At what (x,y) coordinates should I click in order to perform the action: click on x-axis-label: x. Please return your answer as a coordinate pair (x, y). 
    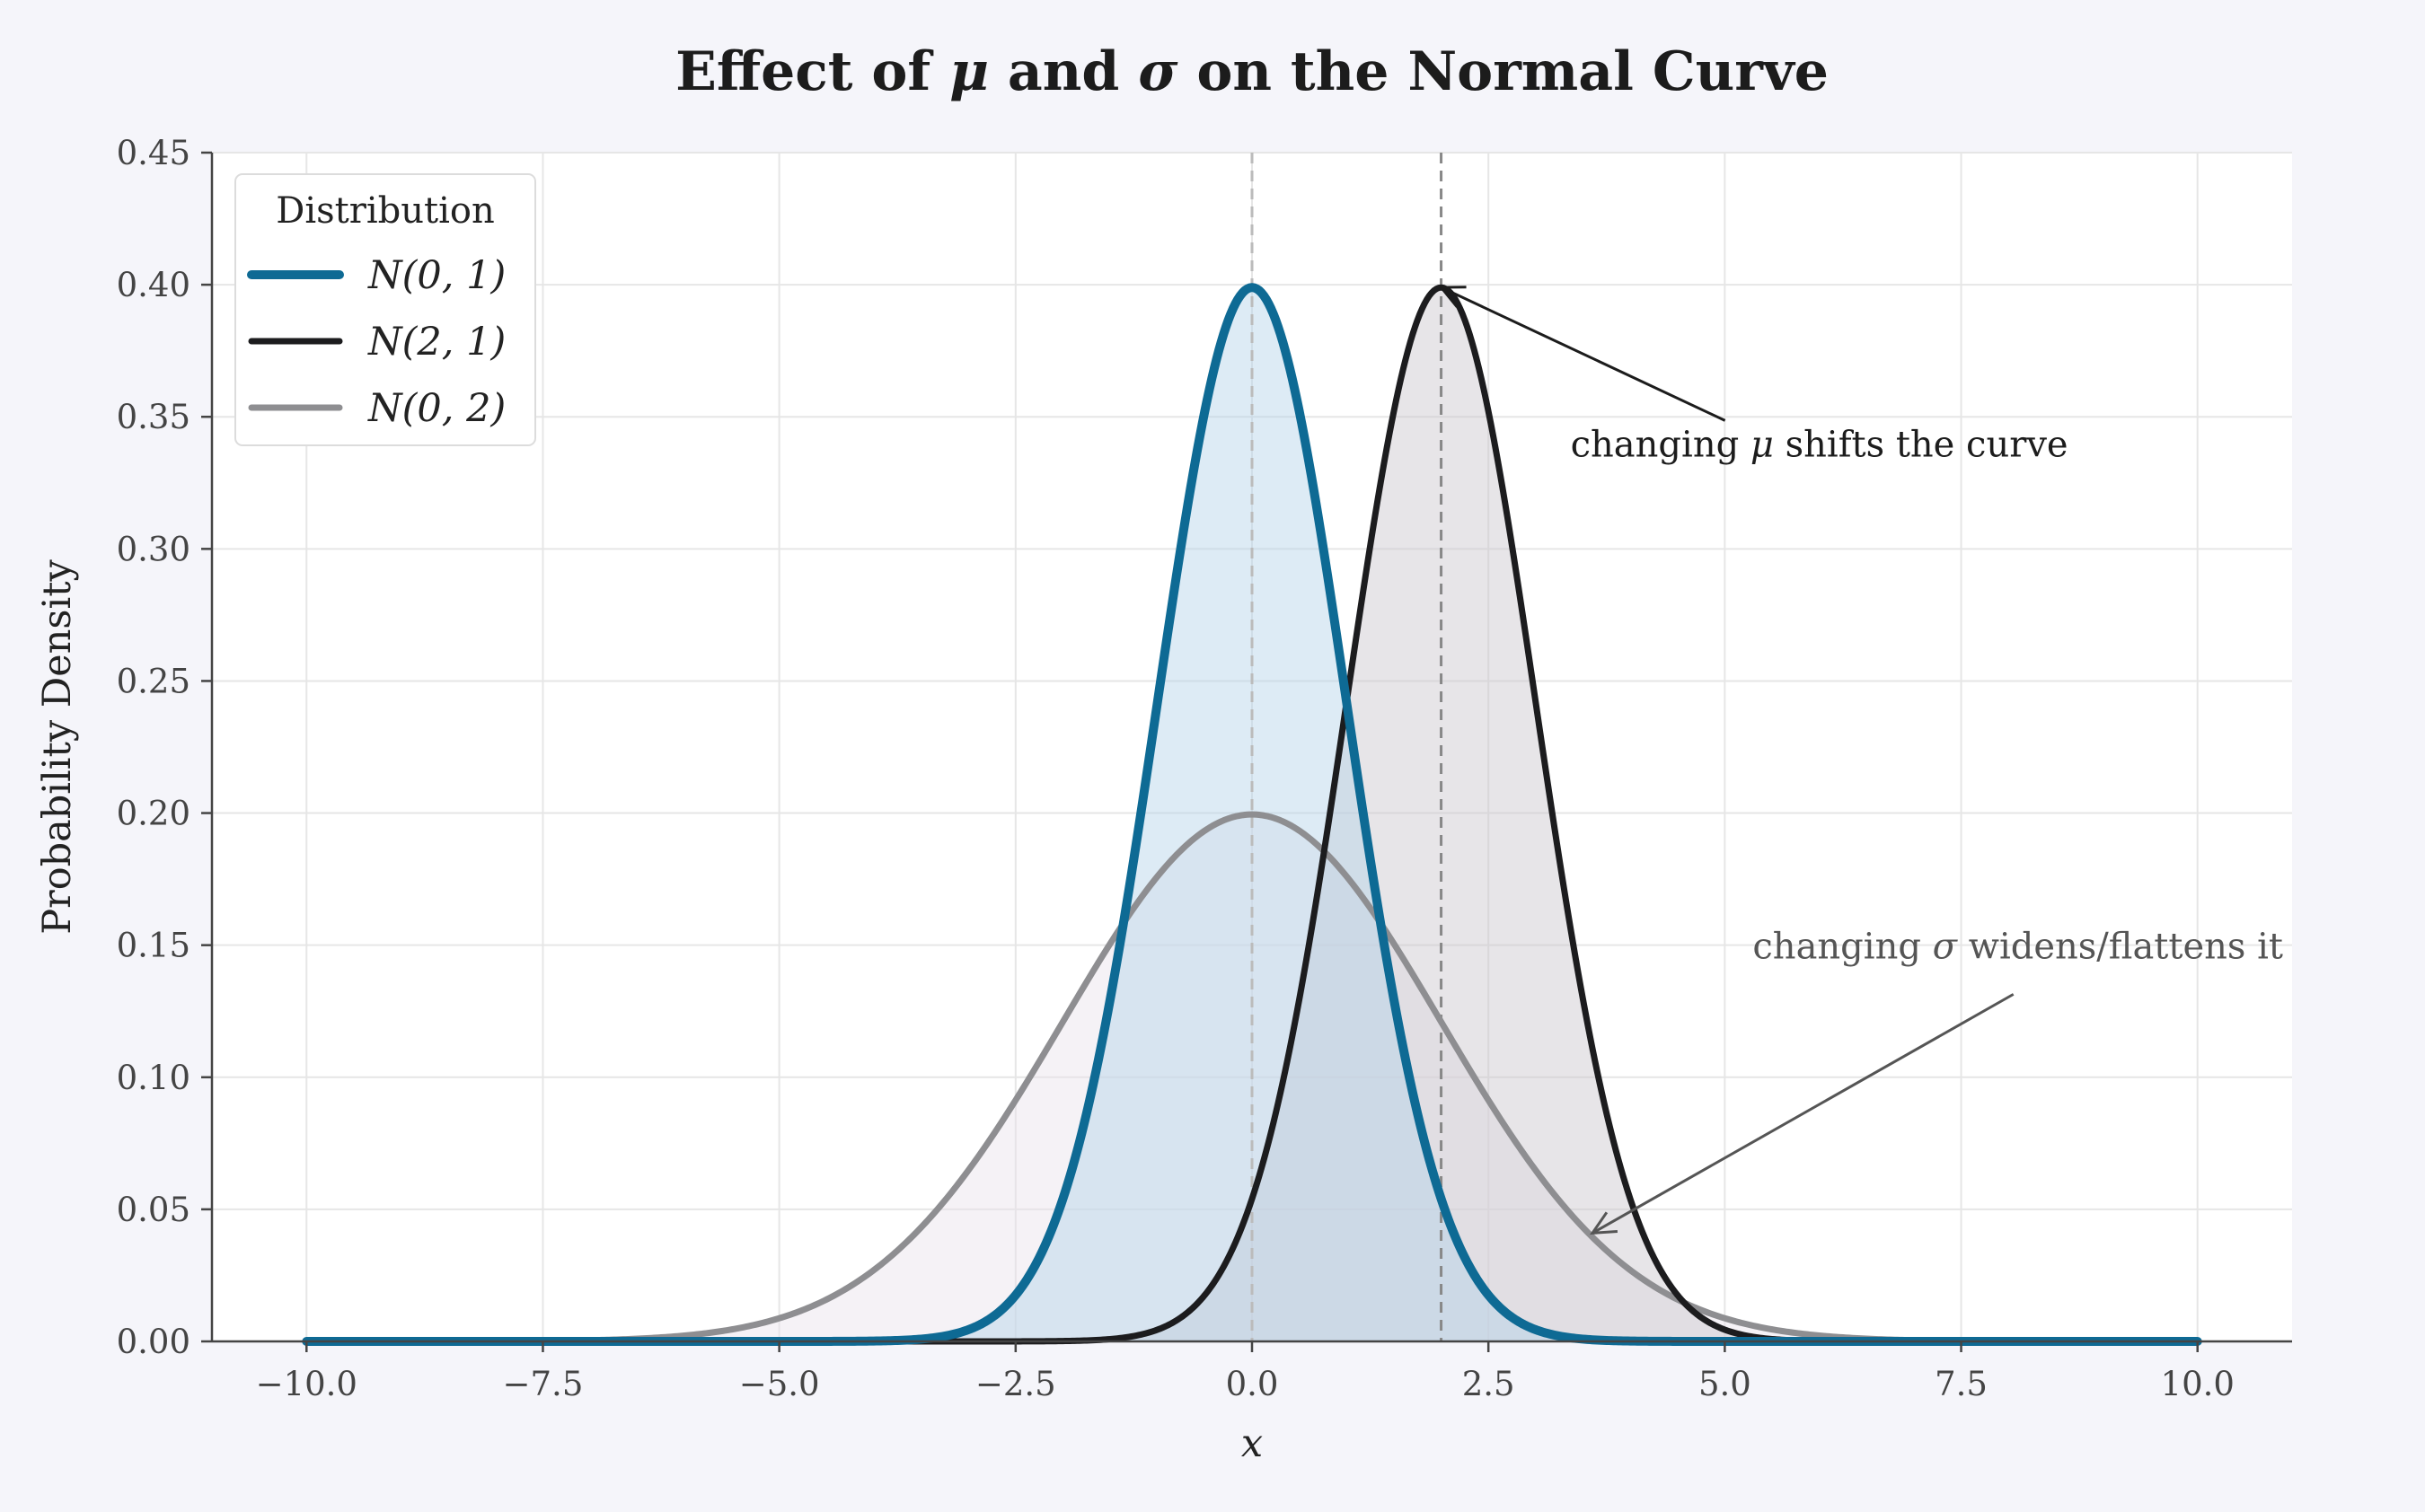
    Looking at the image, I should click on (1252, 1443).